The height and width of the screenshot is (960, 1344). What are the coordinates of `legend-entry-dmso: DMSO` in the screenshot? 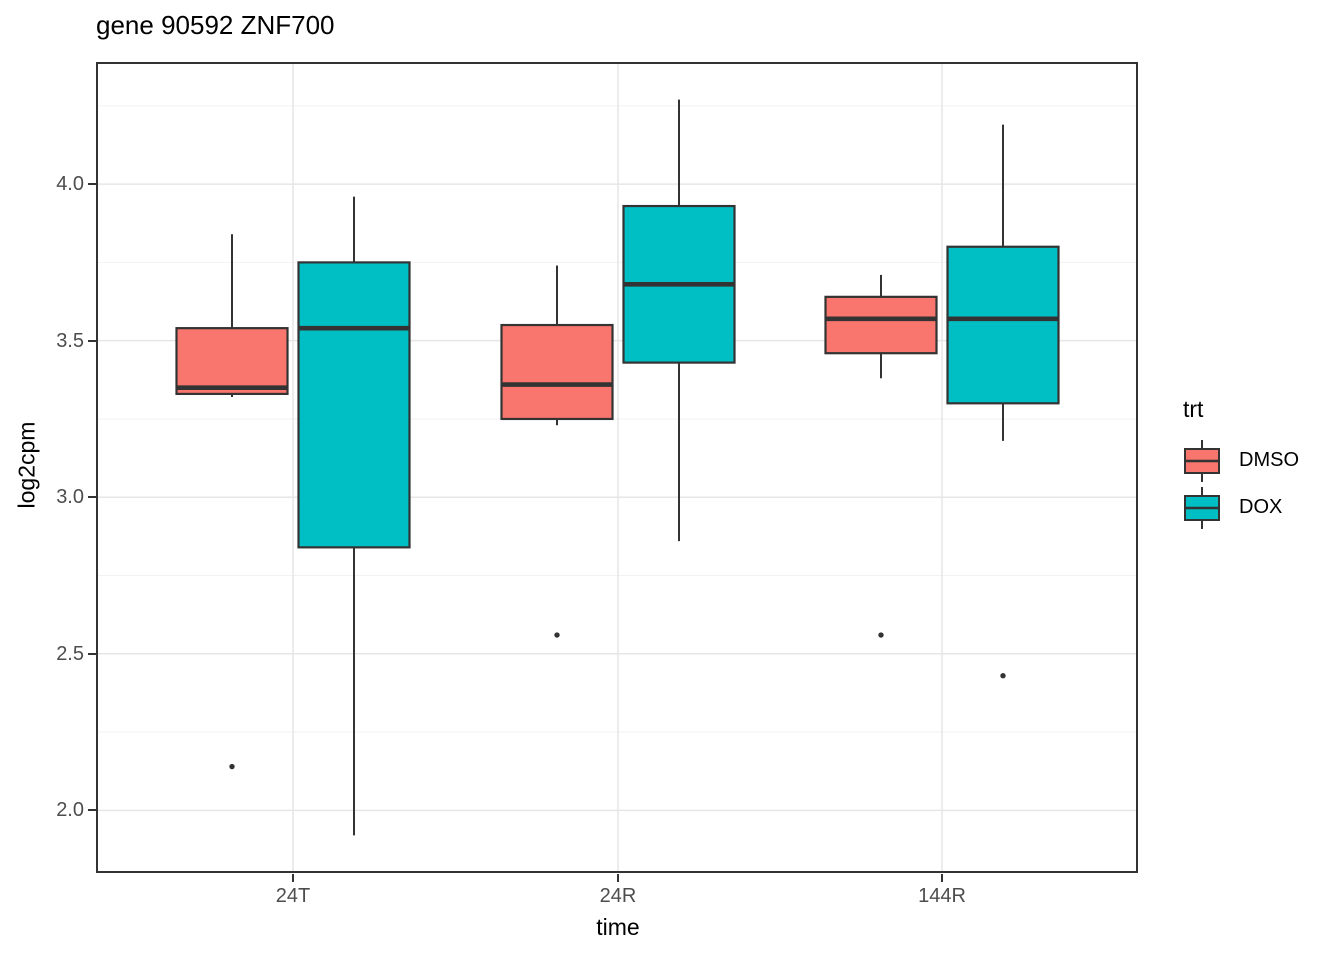 It's located at (1241, 460).